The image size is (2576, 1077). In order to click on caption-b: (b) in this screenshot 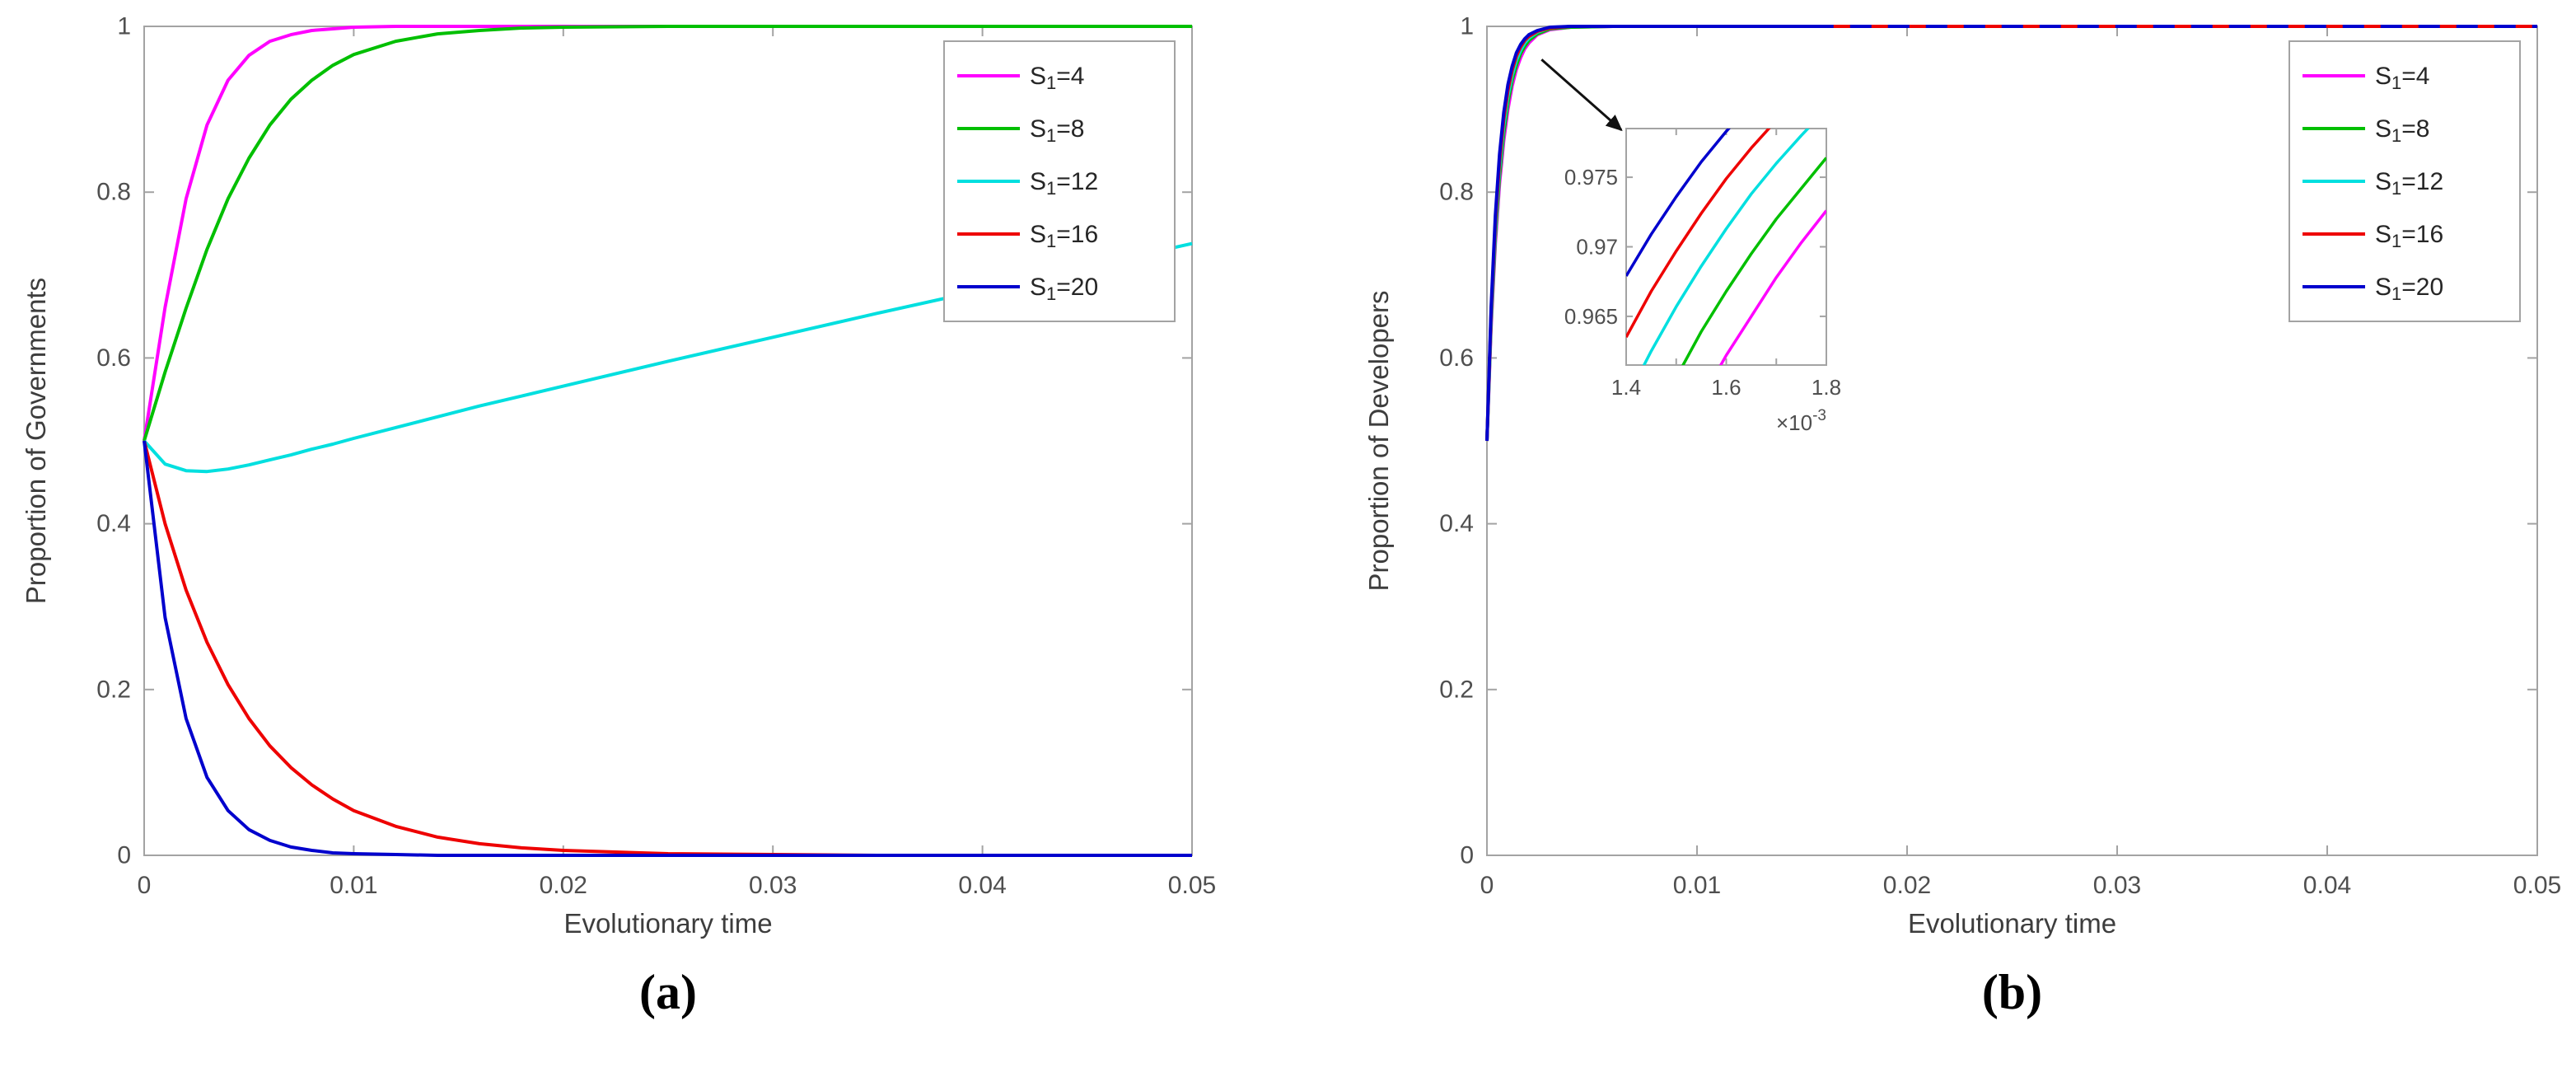, I will do `click(2012, 992)`.